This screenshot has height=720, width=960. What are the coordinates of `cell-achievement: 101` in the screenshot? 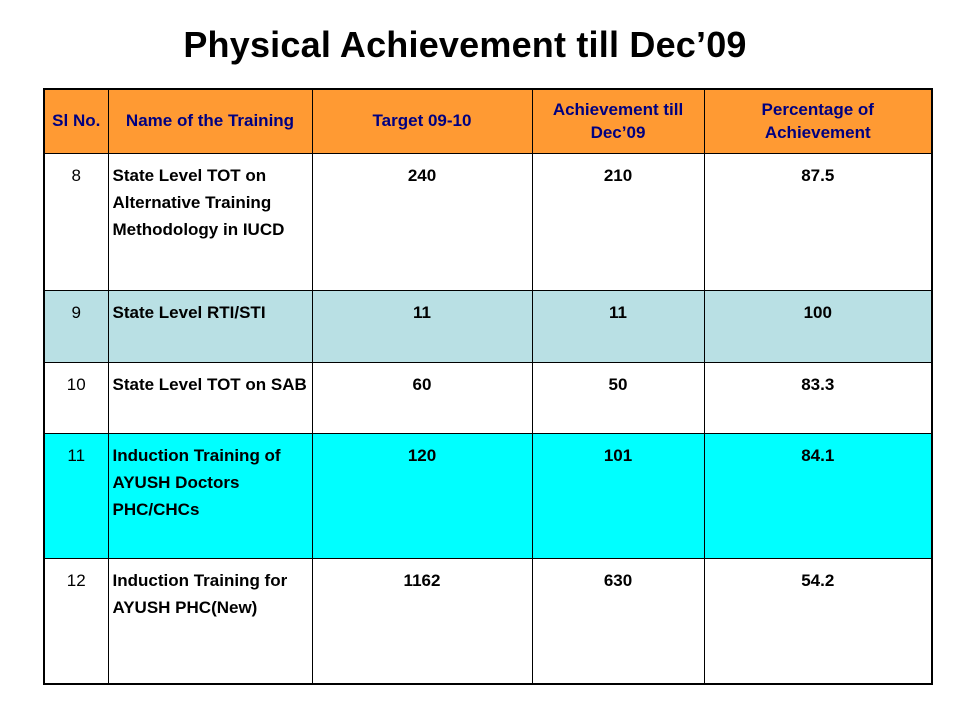 It's located at (618, 496).